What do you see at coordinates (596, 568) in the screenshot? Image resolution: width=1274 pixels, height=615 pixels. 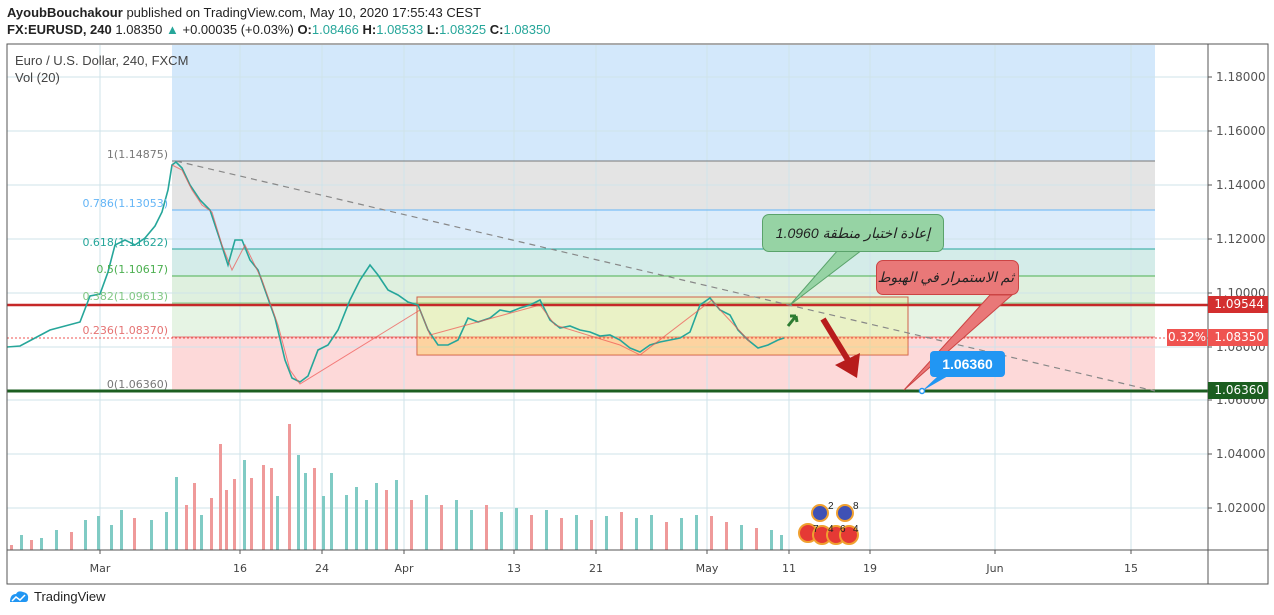 I see `date-tick: 21` at bounding box center [596, 568].